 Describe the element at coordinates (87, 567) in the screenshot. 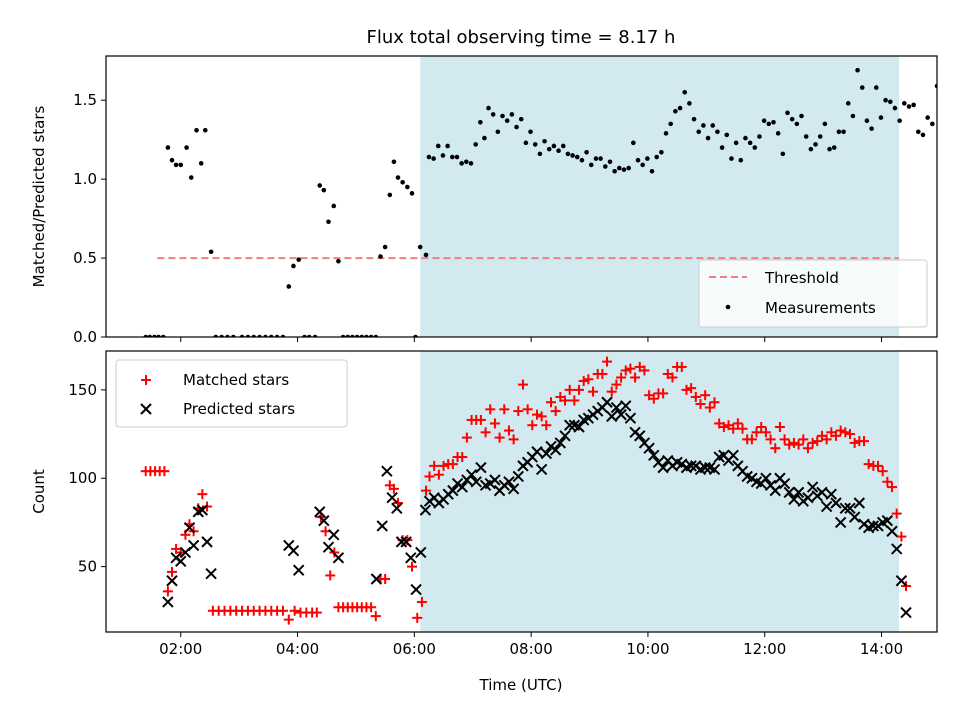

I see `bottom-y-tick-label: 50` at that location.